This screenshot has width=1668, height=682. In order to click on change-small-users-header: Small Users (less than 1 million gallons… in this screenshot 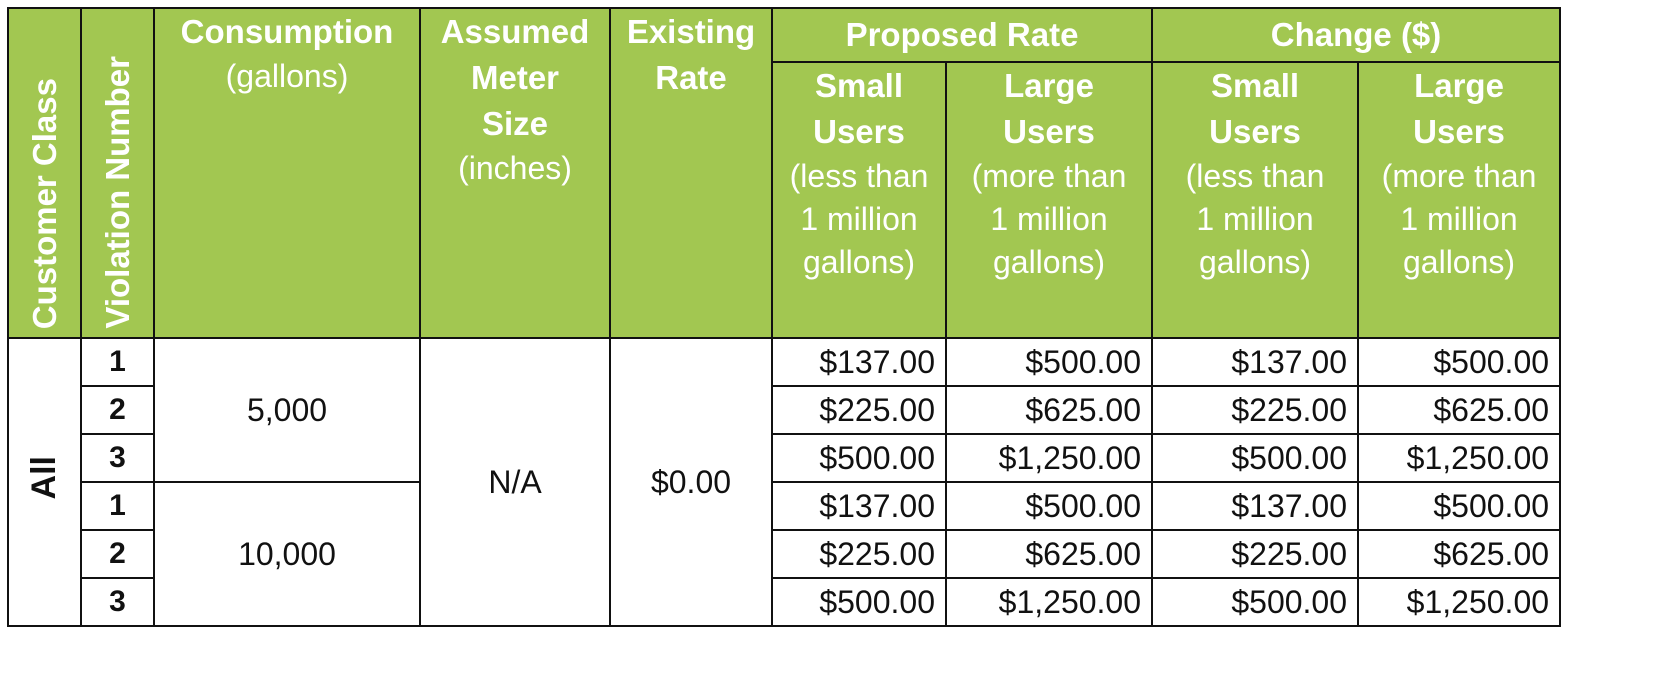, I will do `click(1255, 200)`.